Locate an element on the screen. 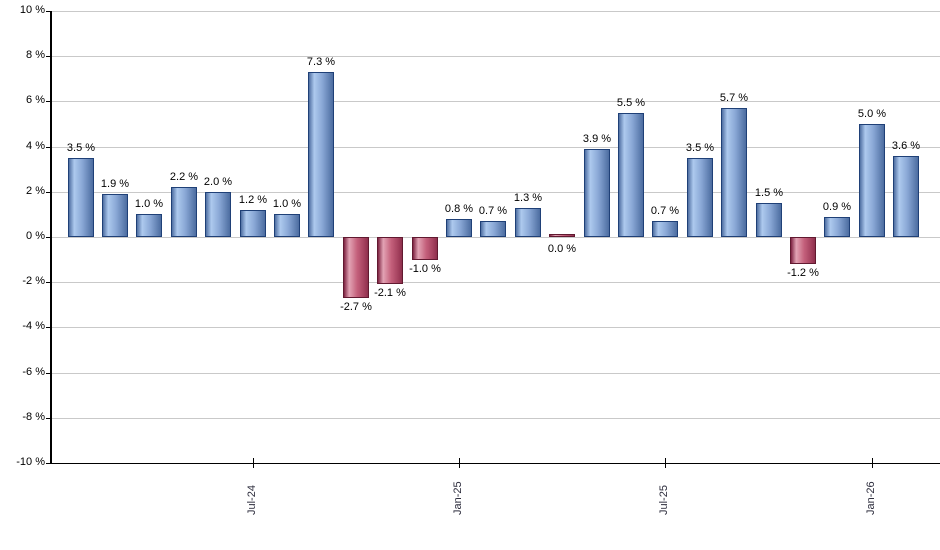 This screenshot has height=550, width=940. bar-value-label: -1.0 % is located at coordinates (425, 269).